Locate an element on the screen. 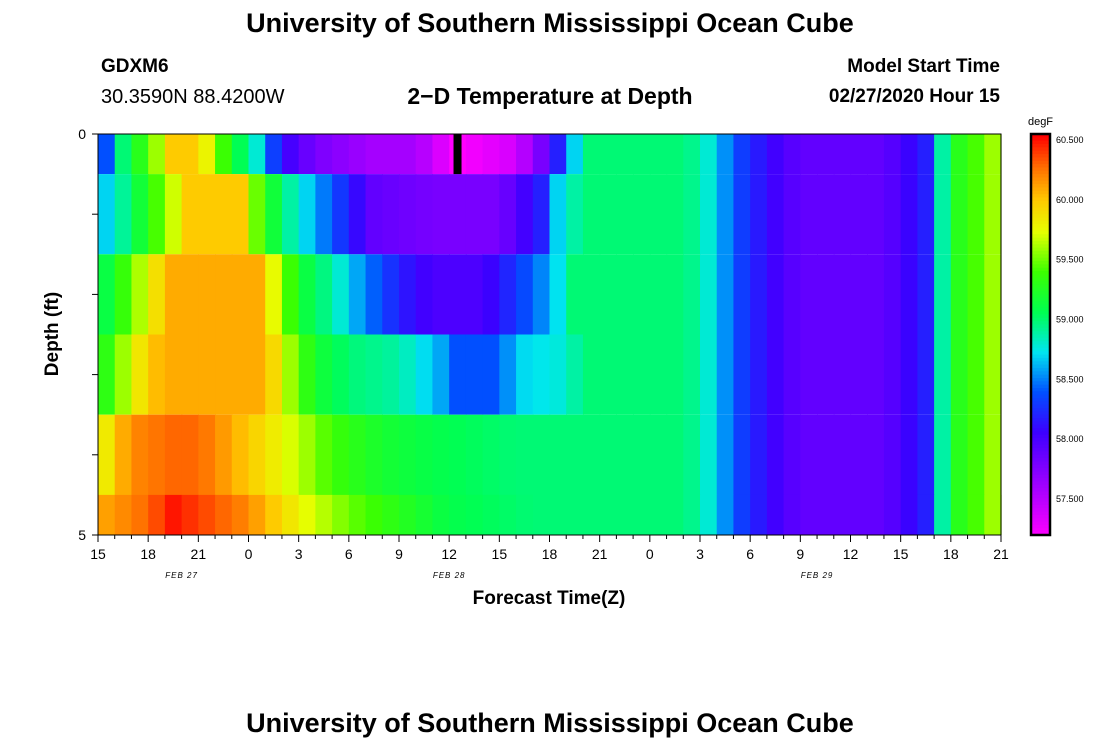  x-tick-label: 12 is located at coordinates (851, 554).